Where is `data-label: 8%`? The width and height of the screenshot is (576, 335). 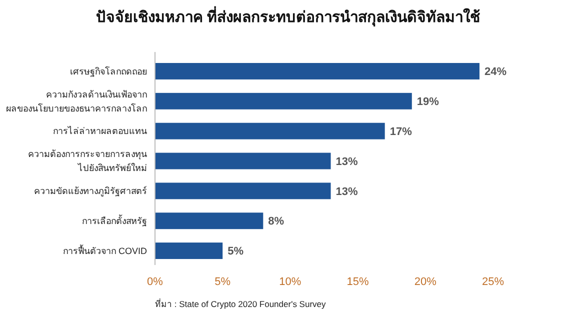
data-label: 8% is located at coordinates (276, 222).